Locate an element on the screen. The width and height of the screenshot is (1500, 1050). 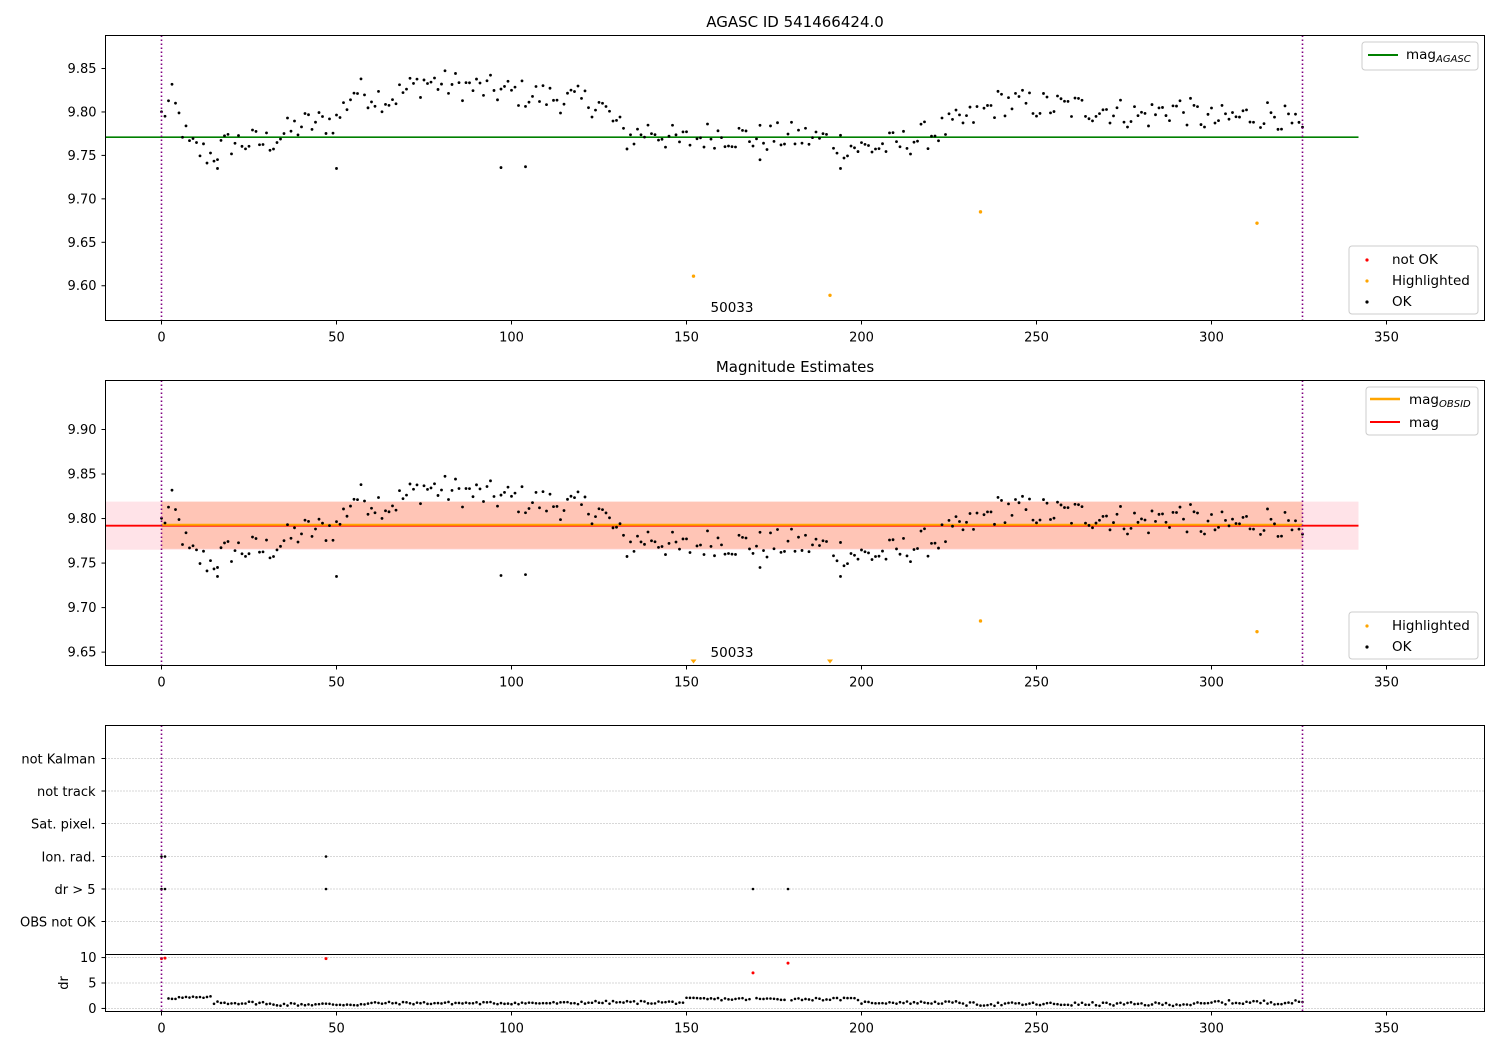
x-tick-label: 100 is located at coordinates (511, 338).